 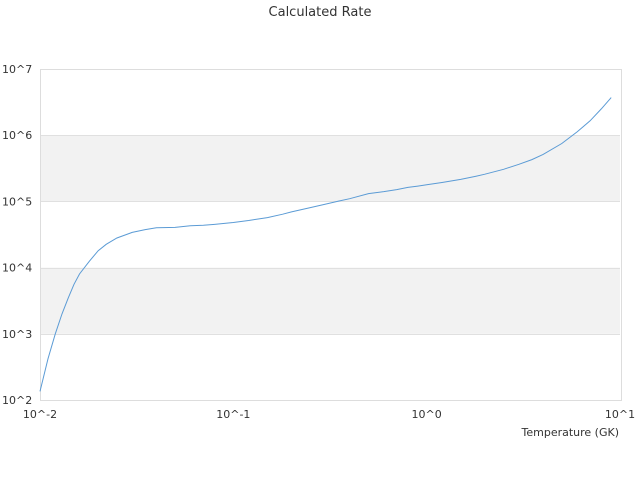 What do you see at coordinates (320, 12) in the screenshot?
I see `chart-title: Calculated Rate` at bounding box center [320, 12].